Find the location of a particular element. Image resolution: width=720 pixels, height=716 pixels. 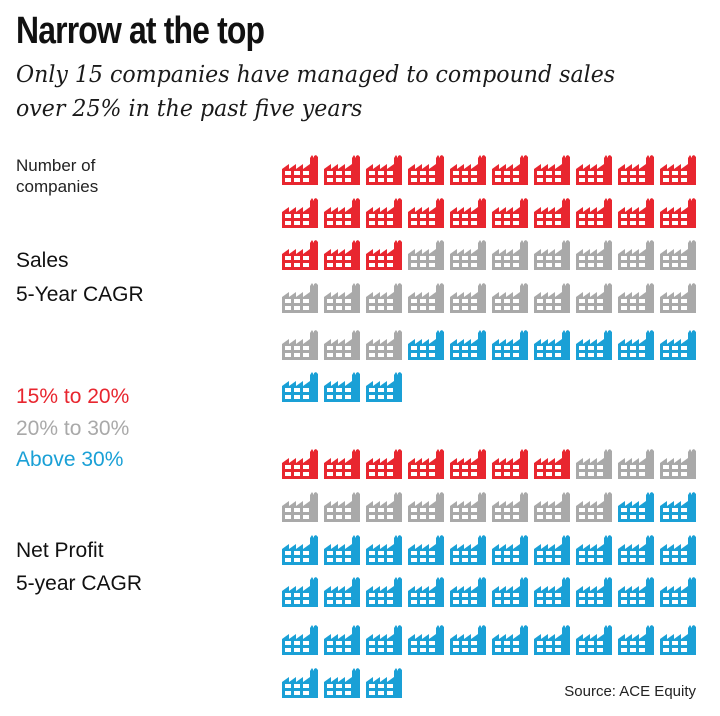

sales-group-label-line-1: Sales is located at coordinates (42, 260).